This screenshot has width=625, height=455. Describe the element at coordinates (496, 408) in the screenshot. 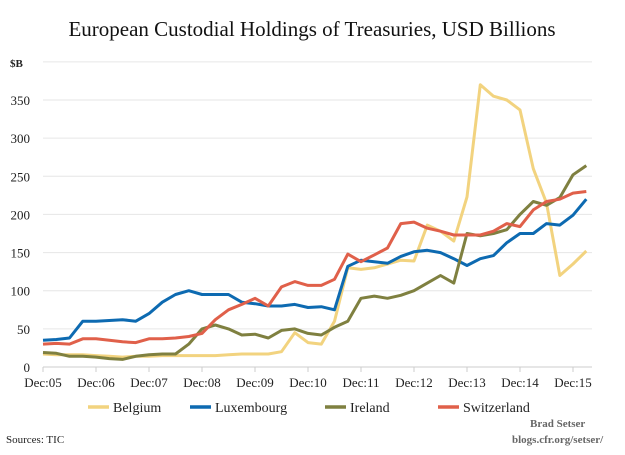

I see `legend-label: Switzerland` at that location.